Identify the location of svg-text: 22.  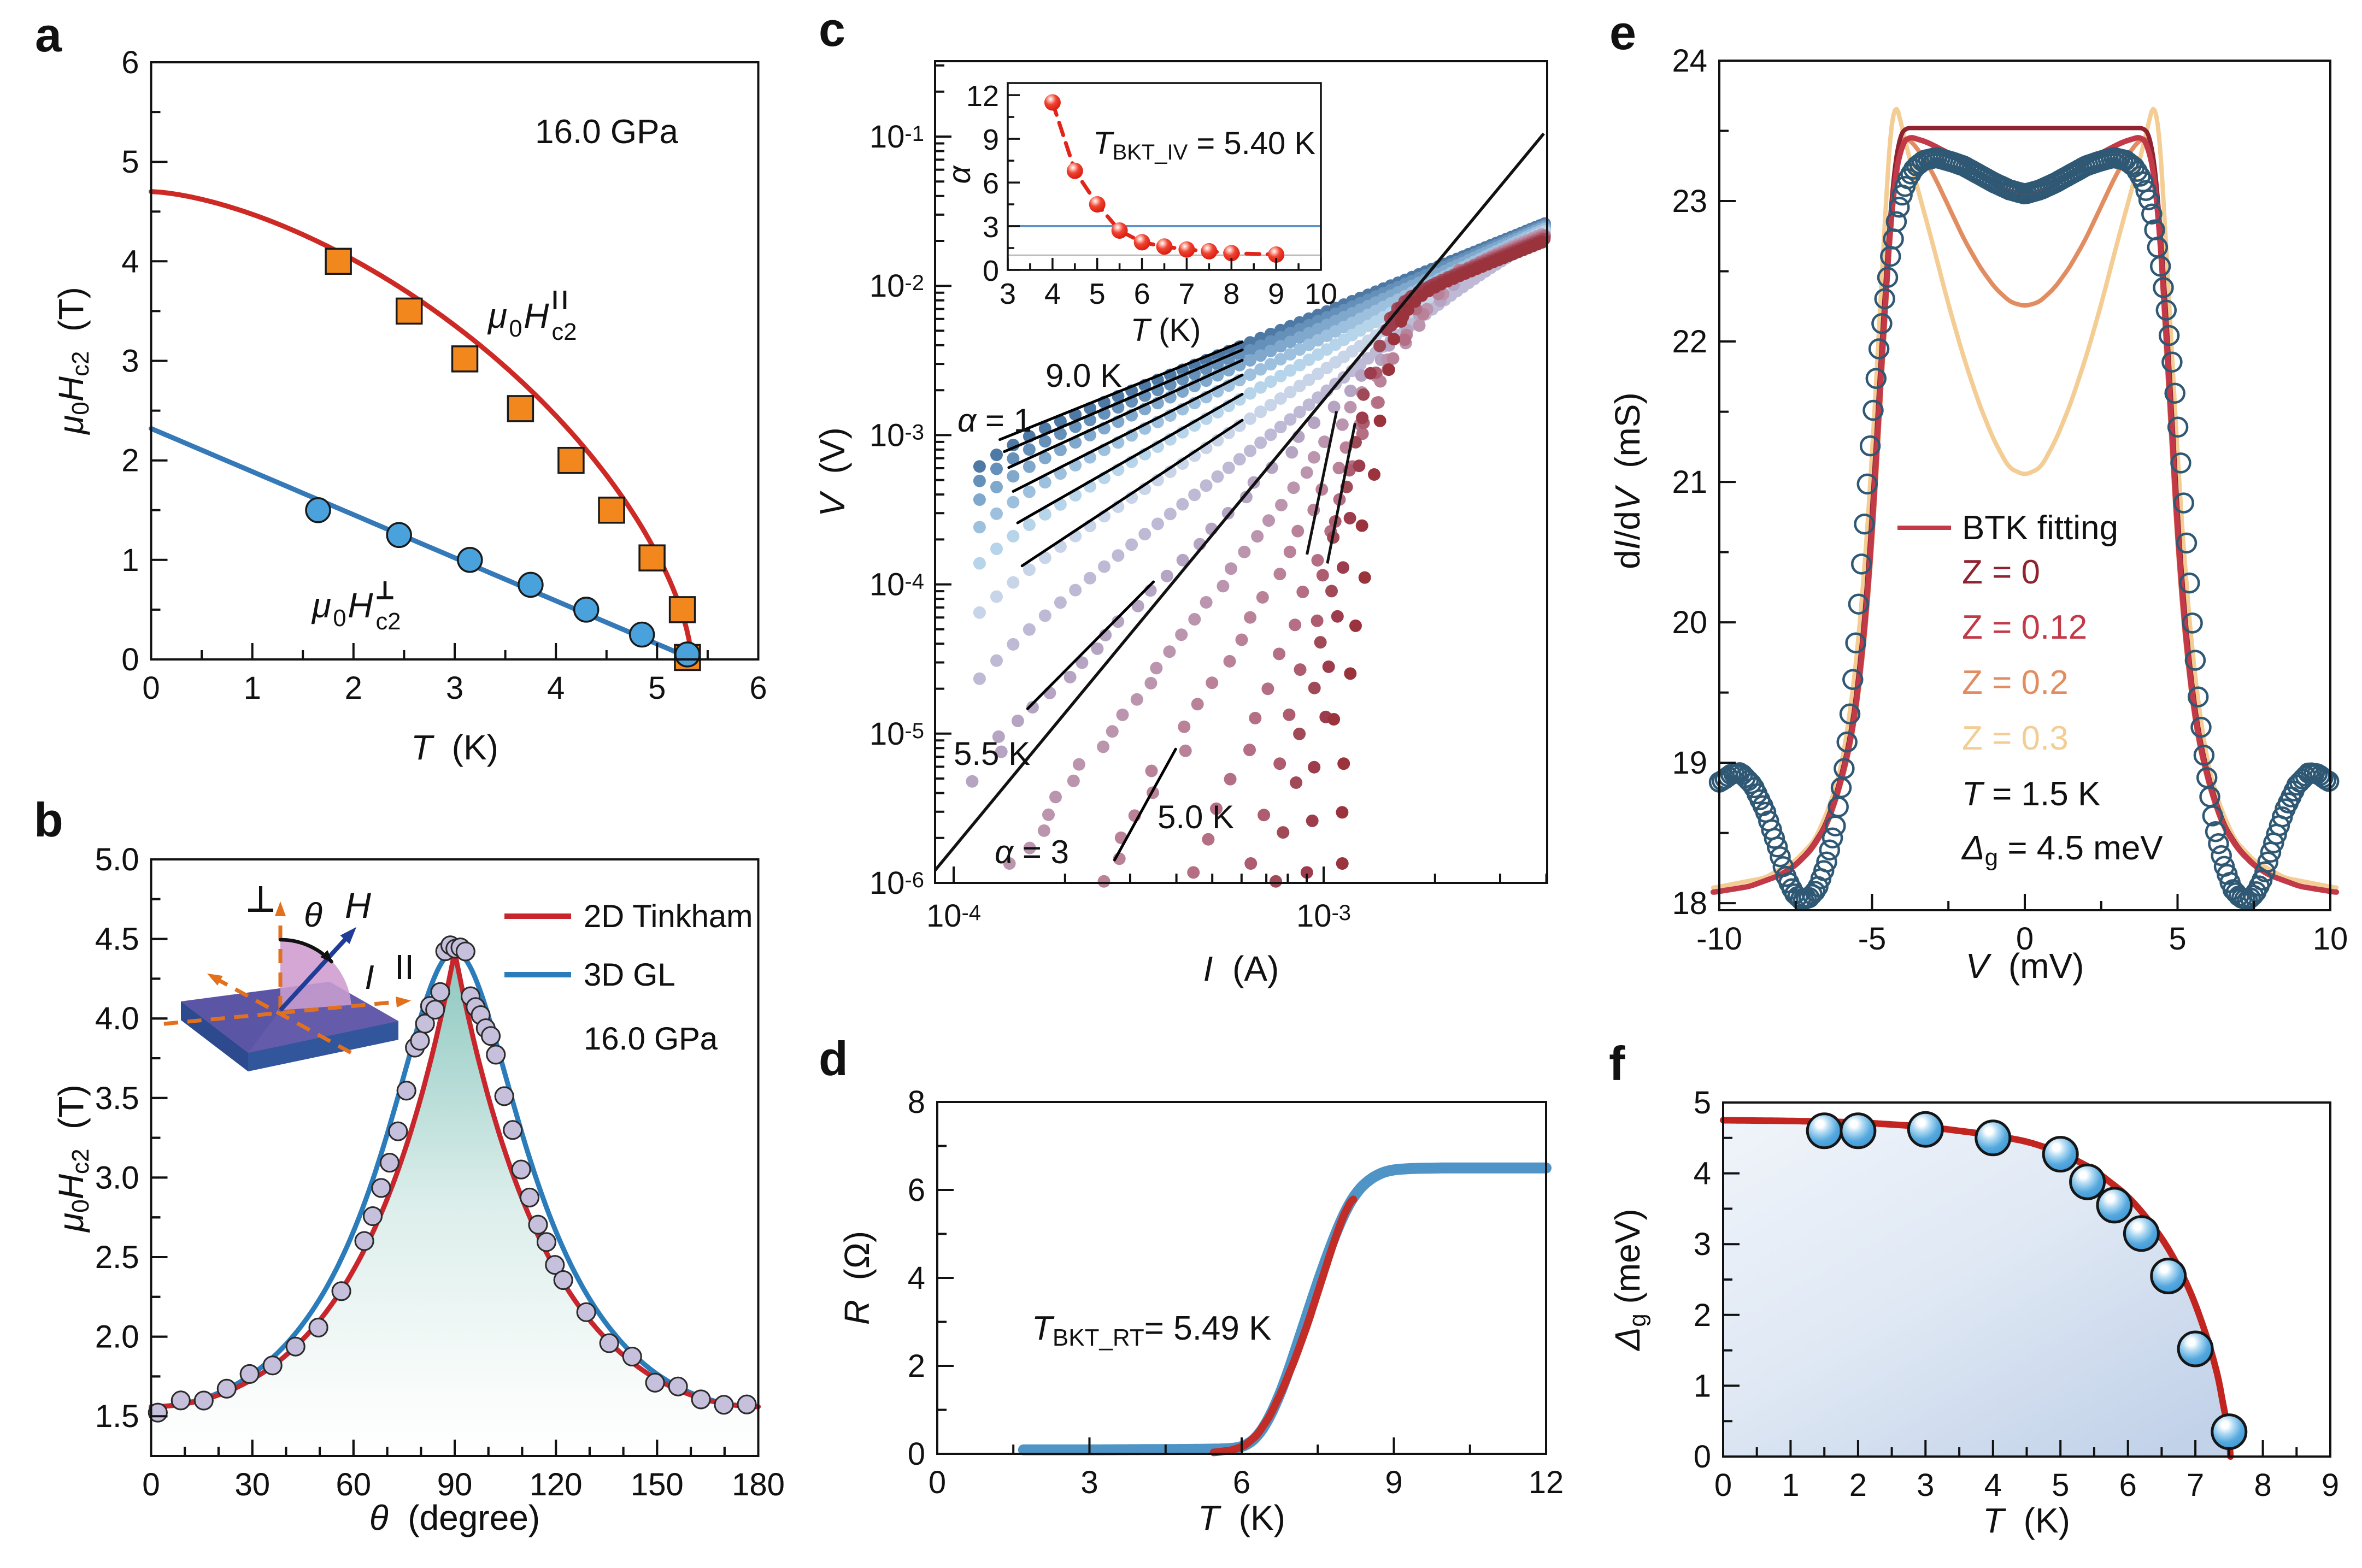
(1690, 341).